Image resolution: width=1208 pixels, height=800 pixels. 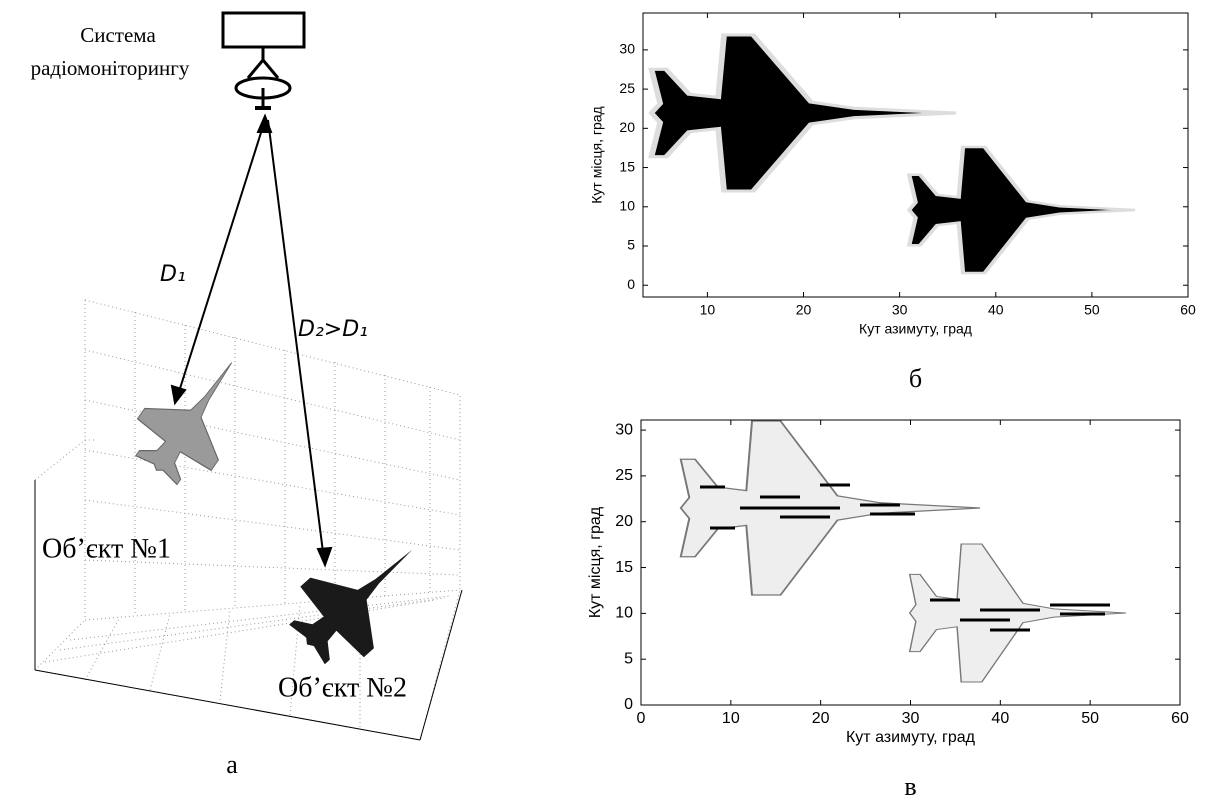 I want to click on object1-label: Об’єкт №1, so click(x=106, y=548).